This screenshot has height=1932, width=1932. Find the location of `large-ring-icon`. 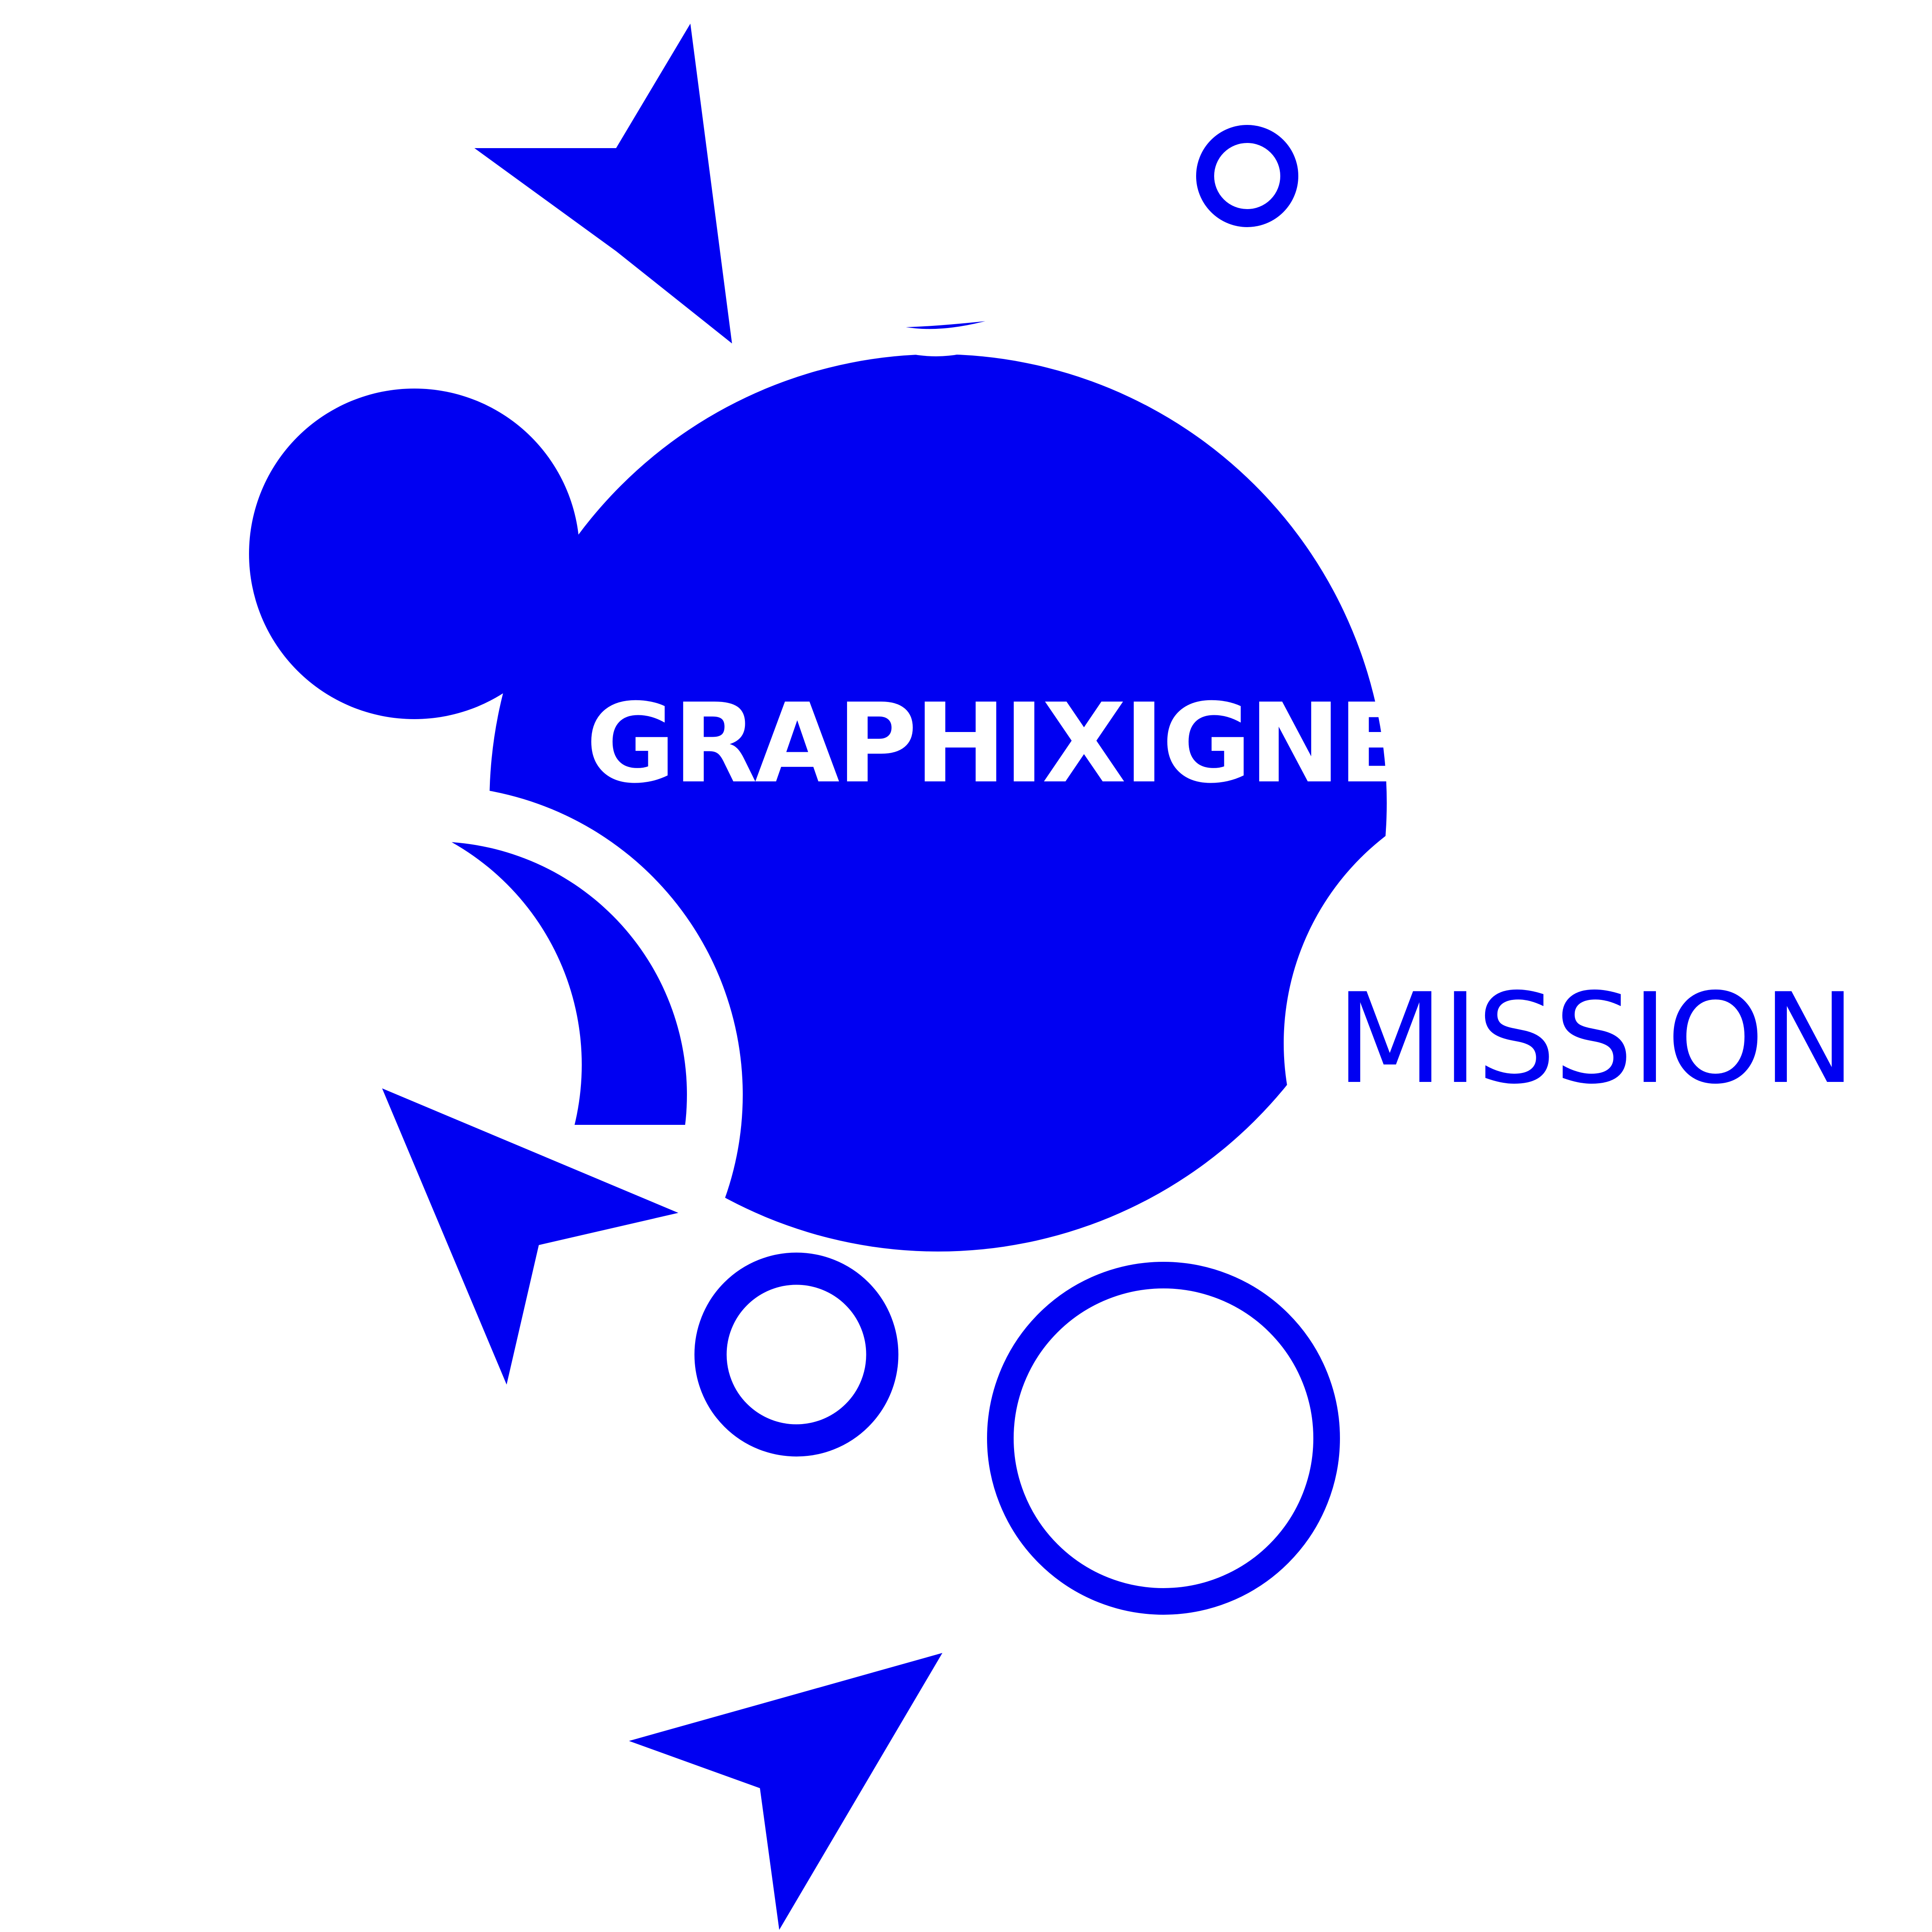

large-ring-icon is located at coordinates (1163, 1438).